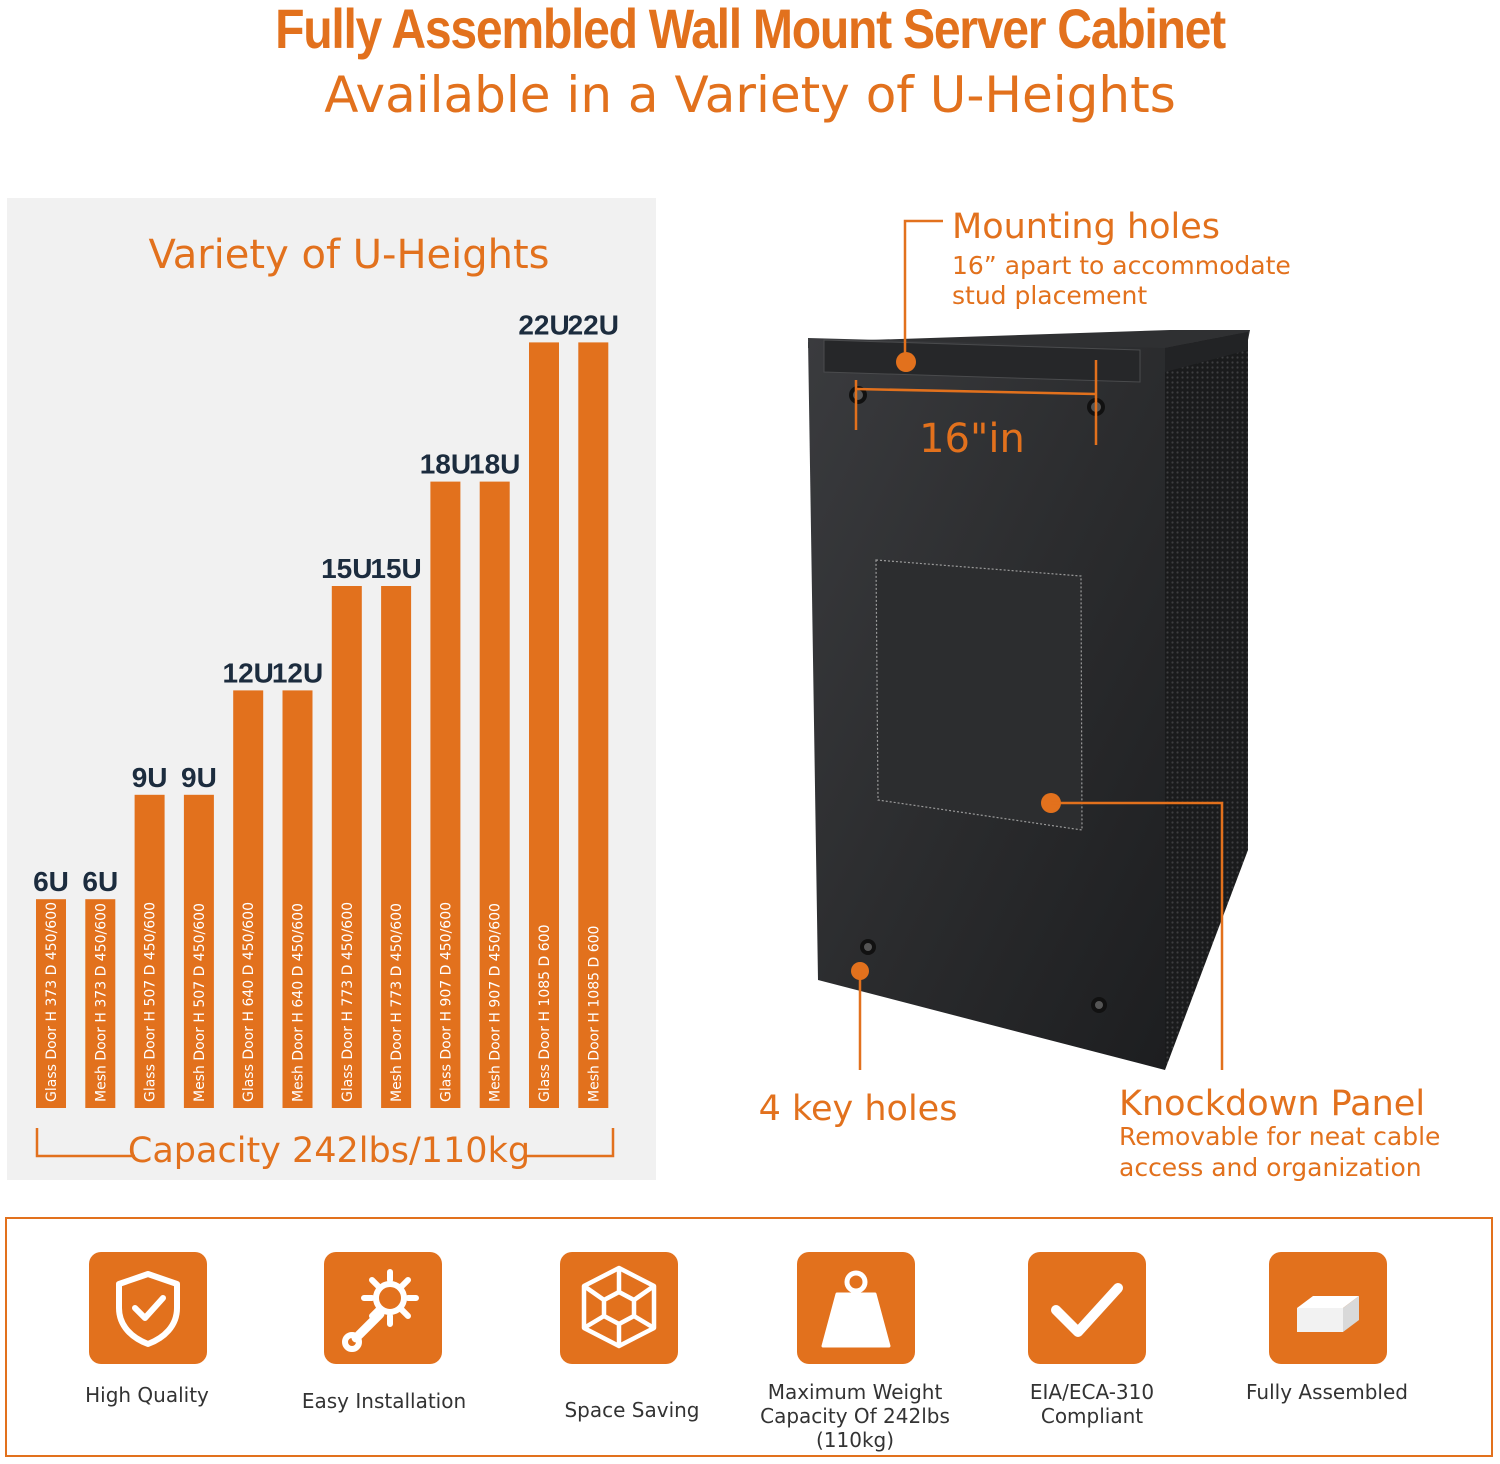 This screenshot has width=1500, height=1464. I want to click on feature-eia-compliant: EIA/ECA-310 Compliant, so click(1092, 1337).